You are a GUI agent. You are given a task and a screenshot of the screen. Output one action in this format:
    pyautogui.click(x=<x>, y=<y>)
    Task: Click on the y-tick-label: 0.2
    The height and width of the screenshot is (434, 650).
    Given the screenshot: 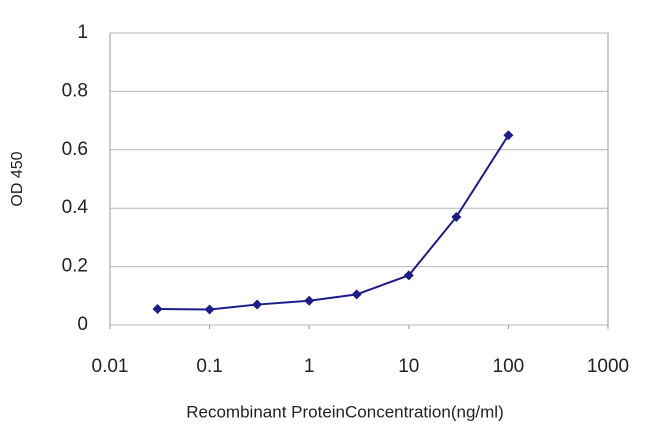 What is the action you would take?
    pyautogui.click(x=75, y=266)
    